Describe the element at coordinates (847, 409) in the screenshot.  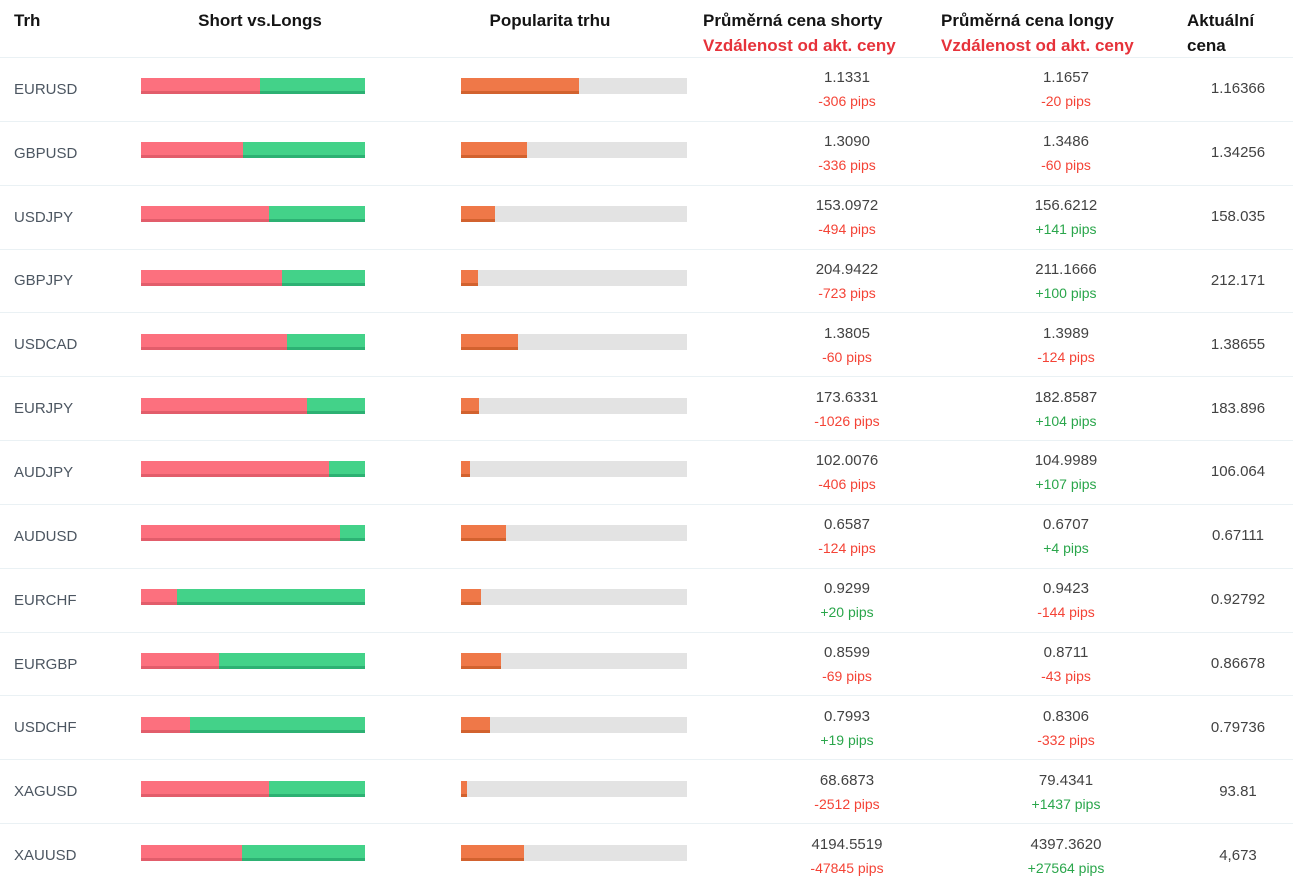
I see `short-price-cell: 173.6331 -1026 pips` at that location.